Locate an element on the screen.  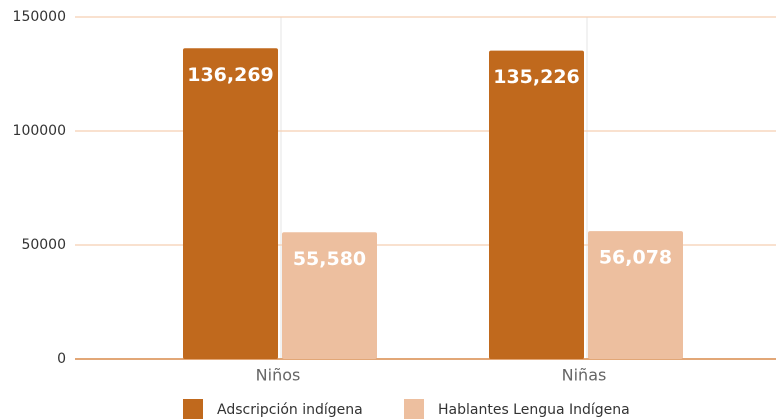
legend-label: Adscripción indígena is located at coordinates (290, 410).